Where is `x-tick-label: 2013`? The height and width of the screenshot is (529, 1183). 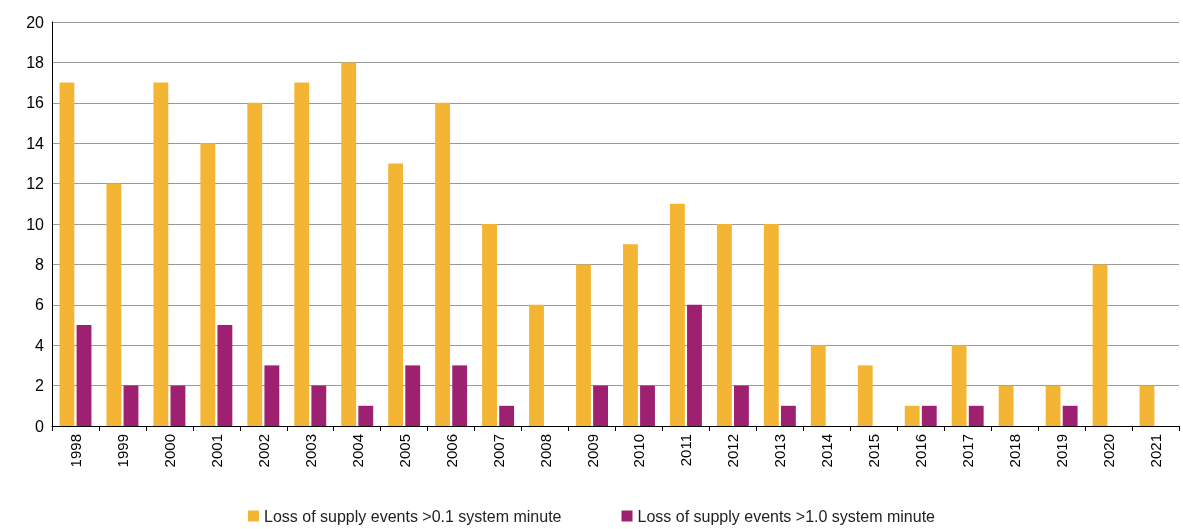
x-tick-label: 2013 is located at coordinates (780, 451).